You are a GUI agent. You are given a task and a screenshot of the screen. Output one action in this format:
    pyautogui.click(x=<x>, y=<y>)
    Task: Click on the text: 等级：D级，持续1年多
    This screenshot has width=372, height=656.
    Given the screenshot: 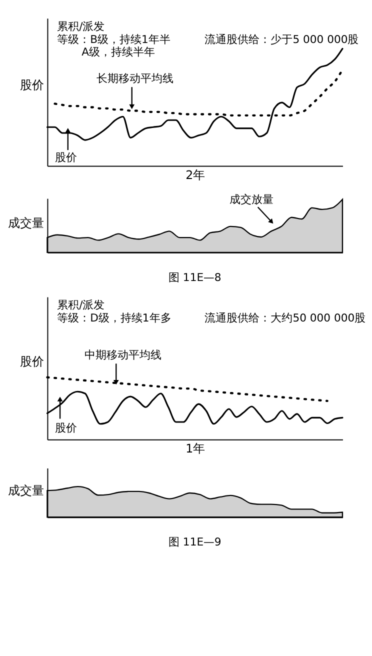 What is the action you would take?
    pyautogui.click(x=114, y=317)
    